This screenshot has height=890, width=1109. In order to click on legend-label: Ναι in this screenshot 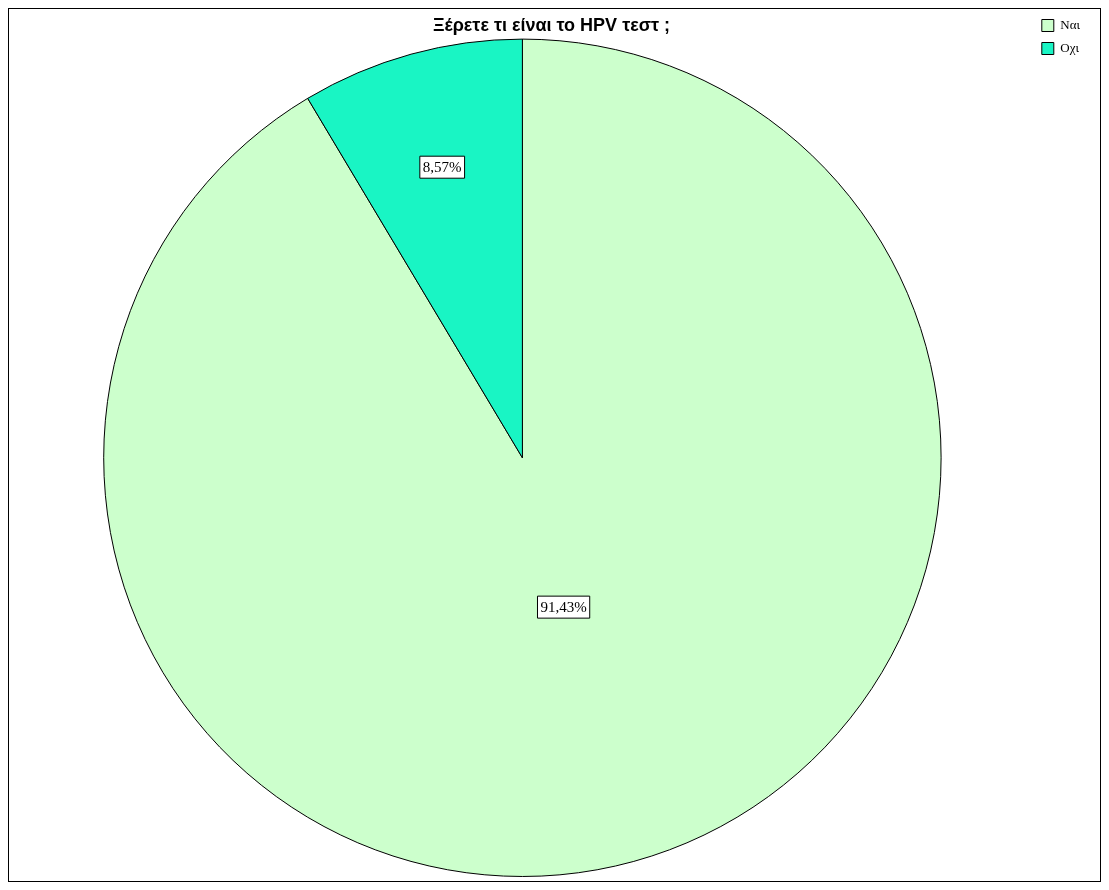, I will do `click(1070, 24)`.